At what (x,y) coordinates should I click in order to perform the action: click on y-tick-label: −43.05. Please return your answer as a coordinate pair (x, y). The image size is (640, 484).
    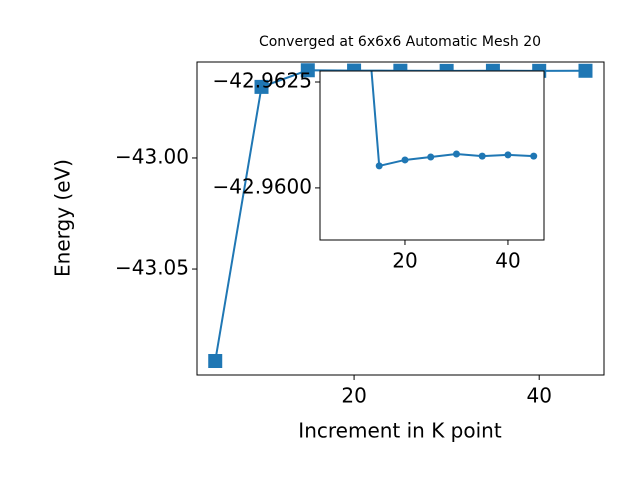
    Looking at the image, I should click on (152, 268).